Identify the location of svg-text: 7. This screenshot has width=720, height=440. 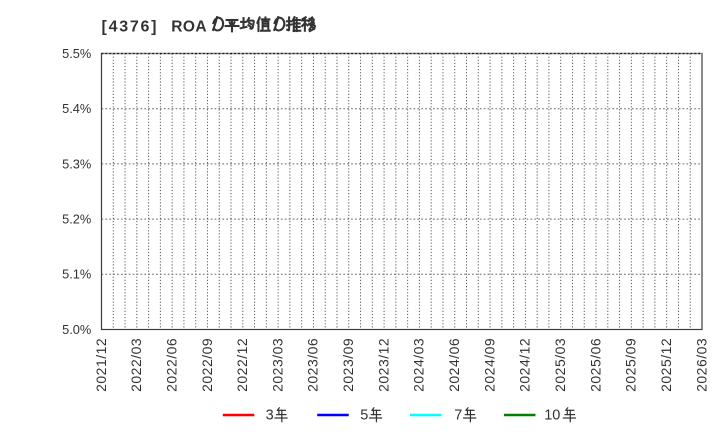
(458, 415).